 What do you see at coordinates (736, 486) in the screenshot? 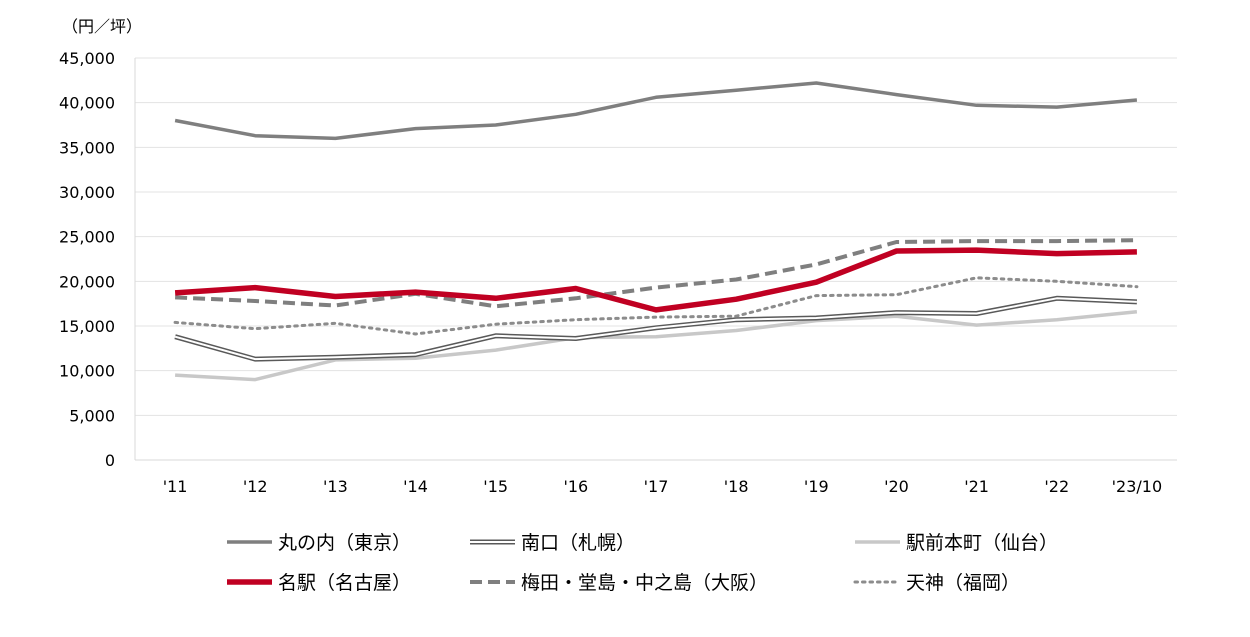
I see `x-tick-label: '18` at bounding box center [736, 486].